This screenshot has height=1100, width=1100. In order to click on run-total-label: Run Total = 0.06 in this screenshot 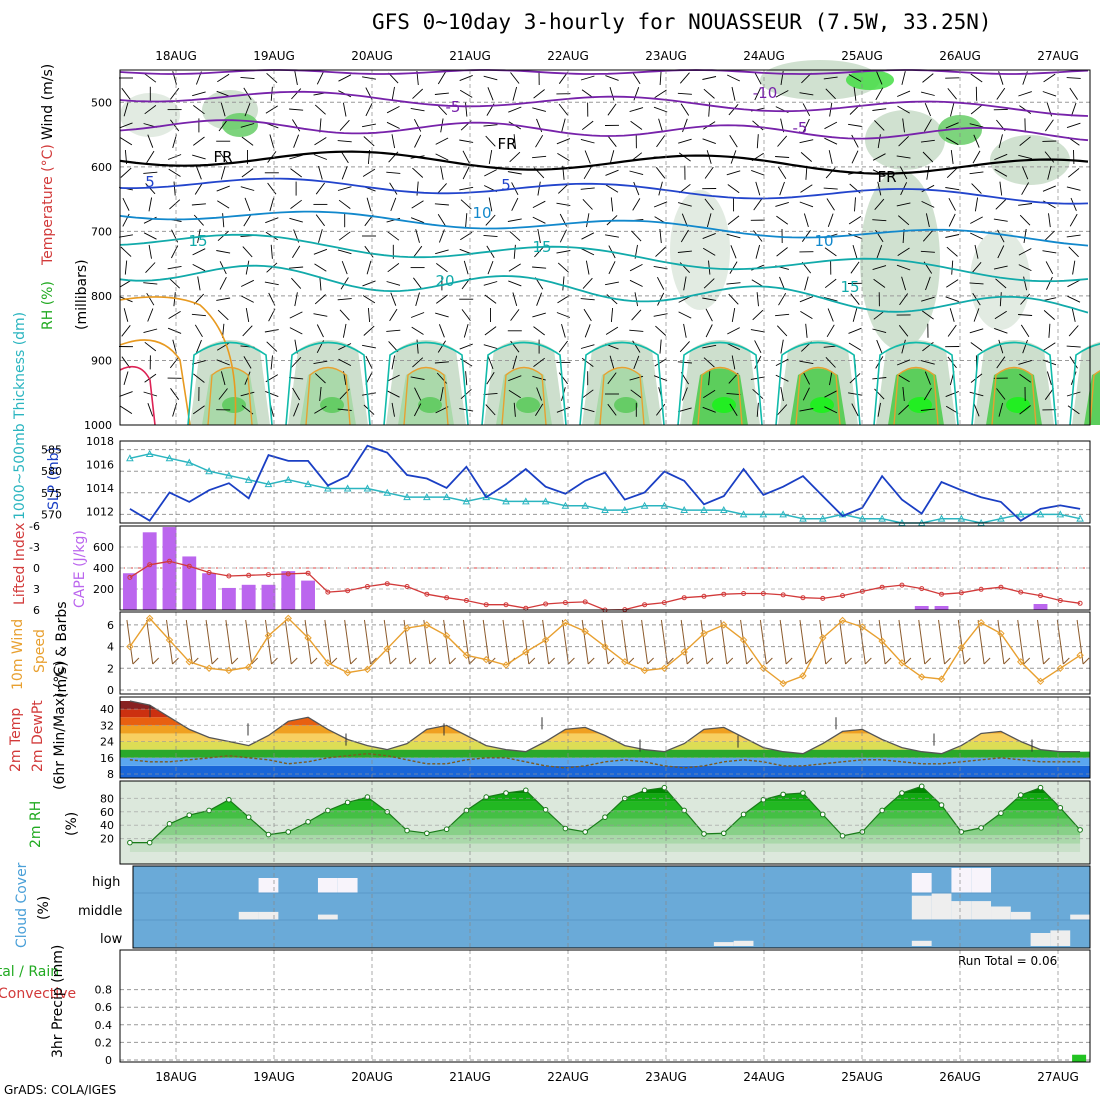, I will do `click(1007, 961)`.